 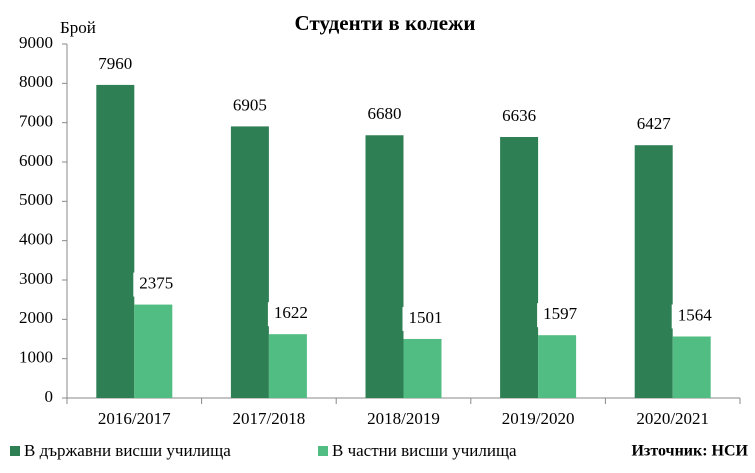 I want to click on data-label: 1597, so click(x=560, y=313).